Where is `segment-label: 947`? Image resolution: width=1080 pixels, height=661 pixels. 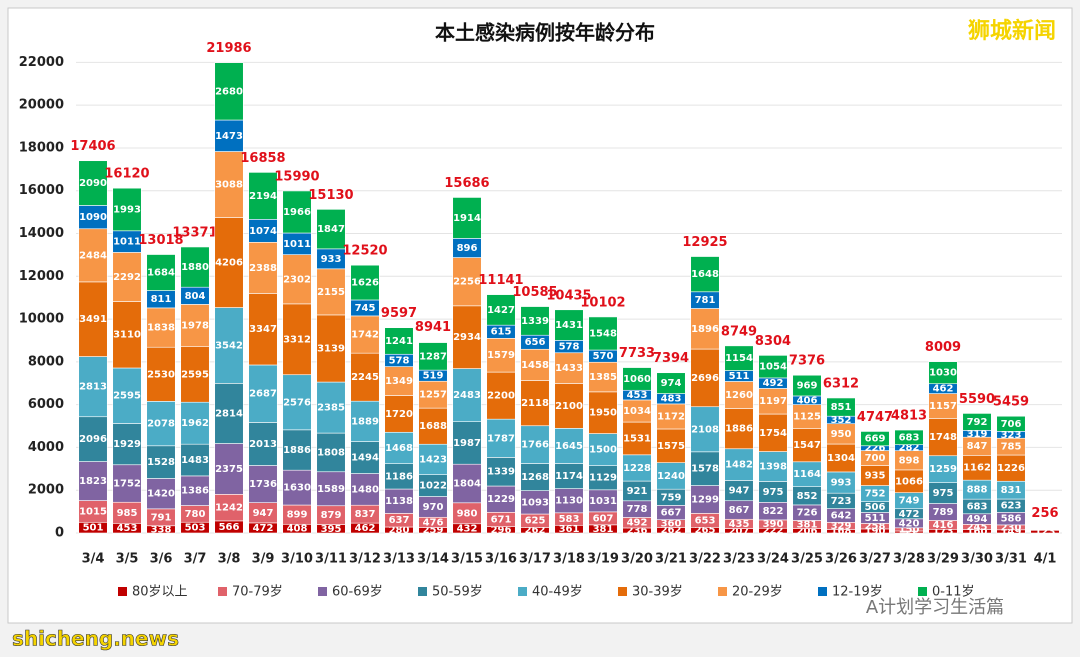
segment-label: 947 is located at coordinates (263, 513).